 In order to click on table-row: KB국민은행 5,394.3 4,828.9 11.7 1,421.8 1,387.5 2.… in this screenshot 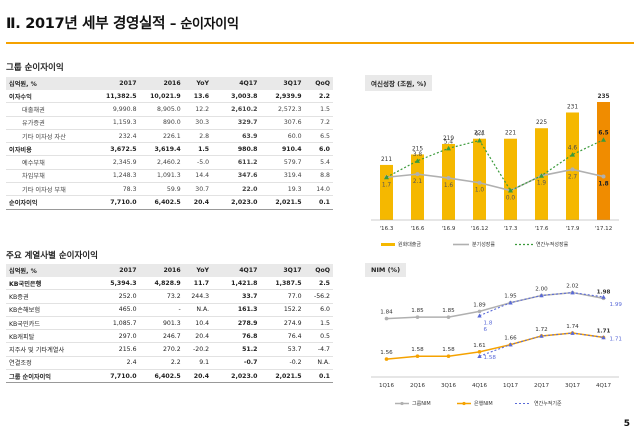, I will do `click(169, 284)`.